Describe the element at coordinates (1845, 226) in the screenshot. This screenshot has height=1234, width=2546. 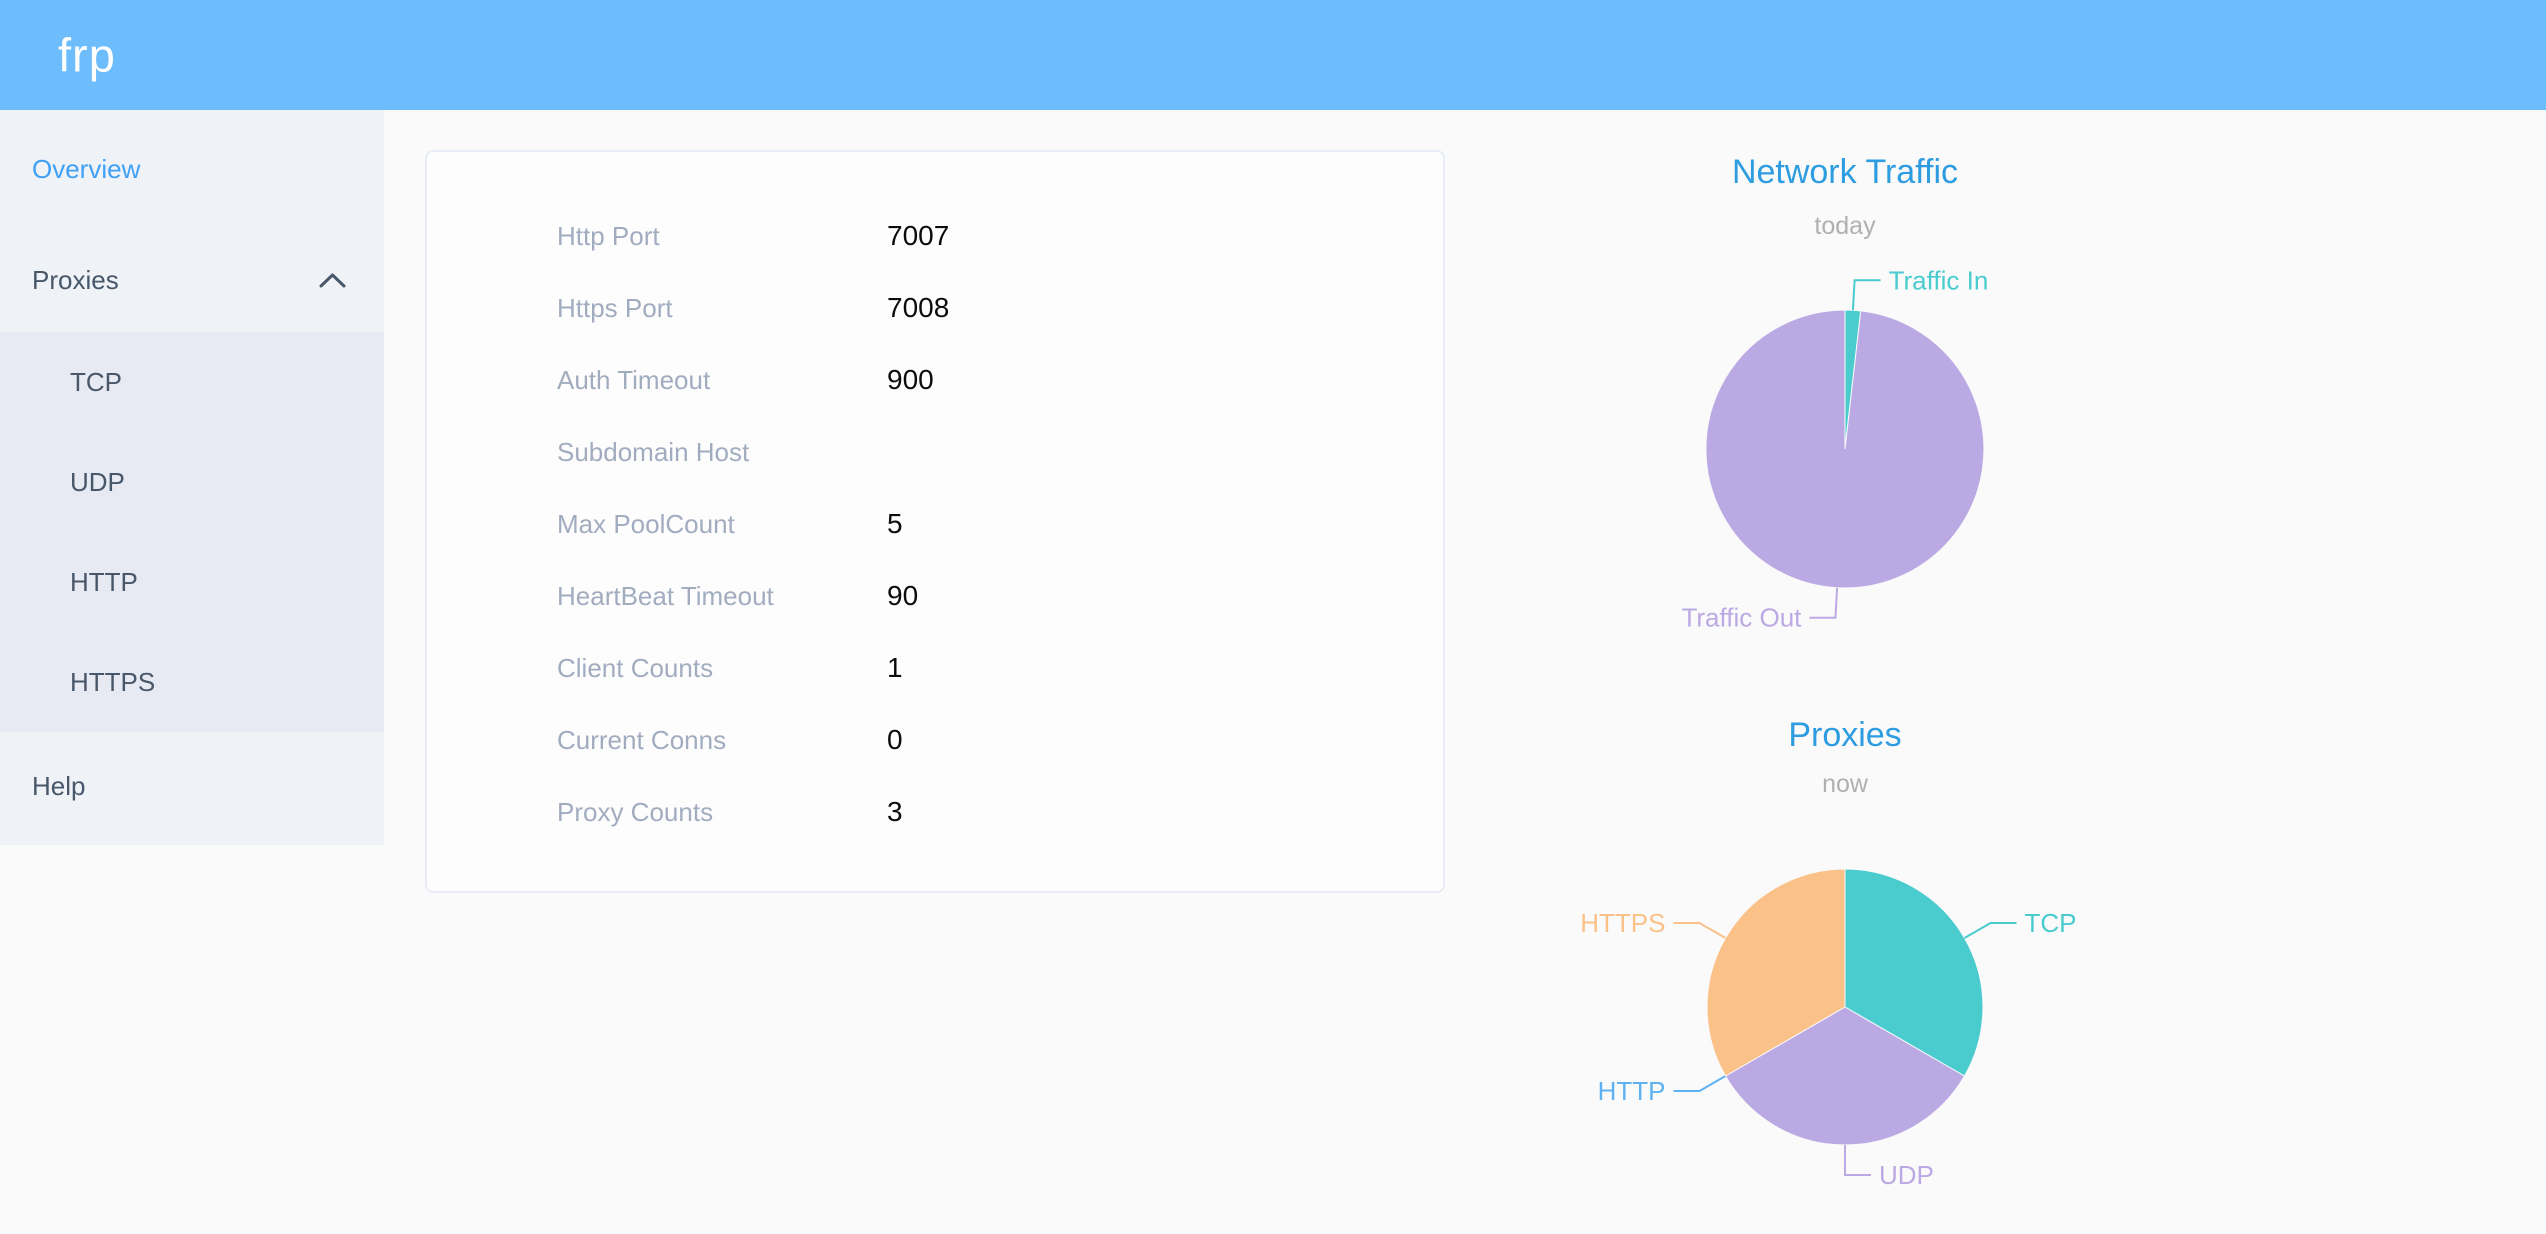
I see `chart-subtitle-today: today` at that location.